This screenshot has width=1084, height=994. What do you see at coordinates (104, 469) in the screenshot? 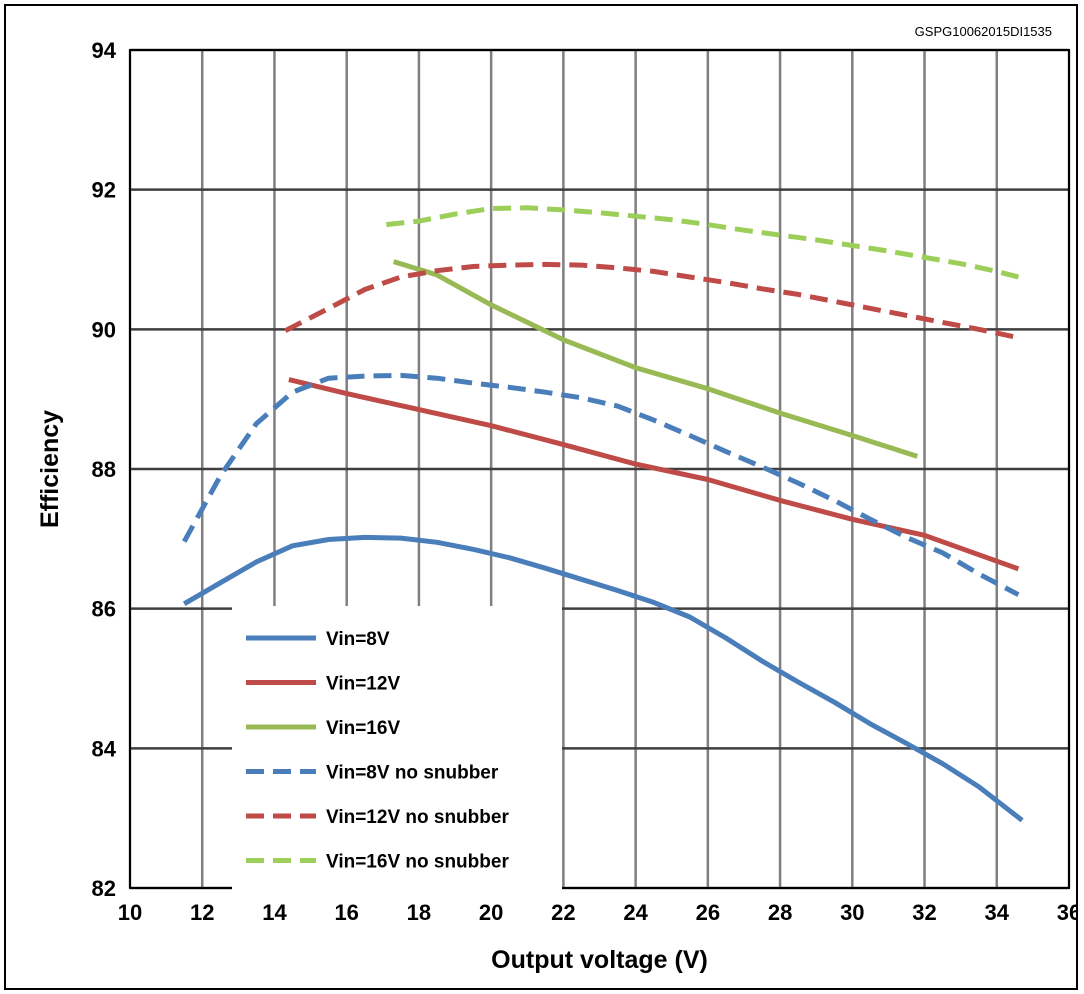
I see `y-tick-label: 88` at bounding box center [104, 469].